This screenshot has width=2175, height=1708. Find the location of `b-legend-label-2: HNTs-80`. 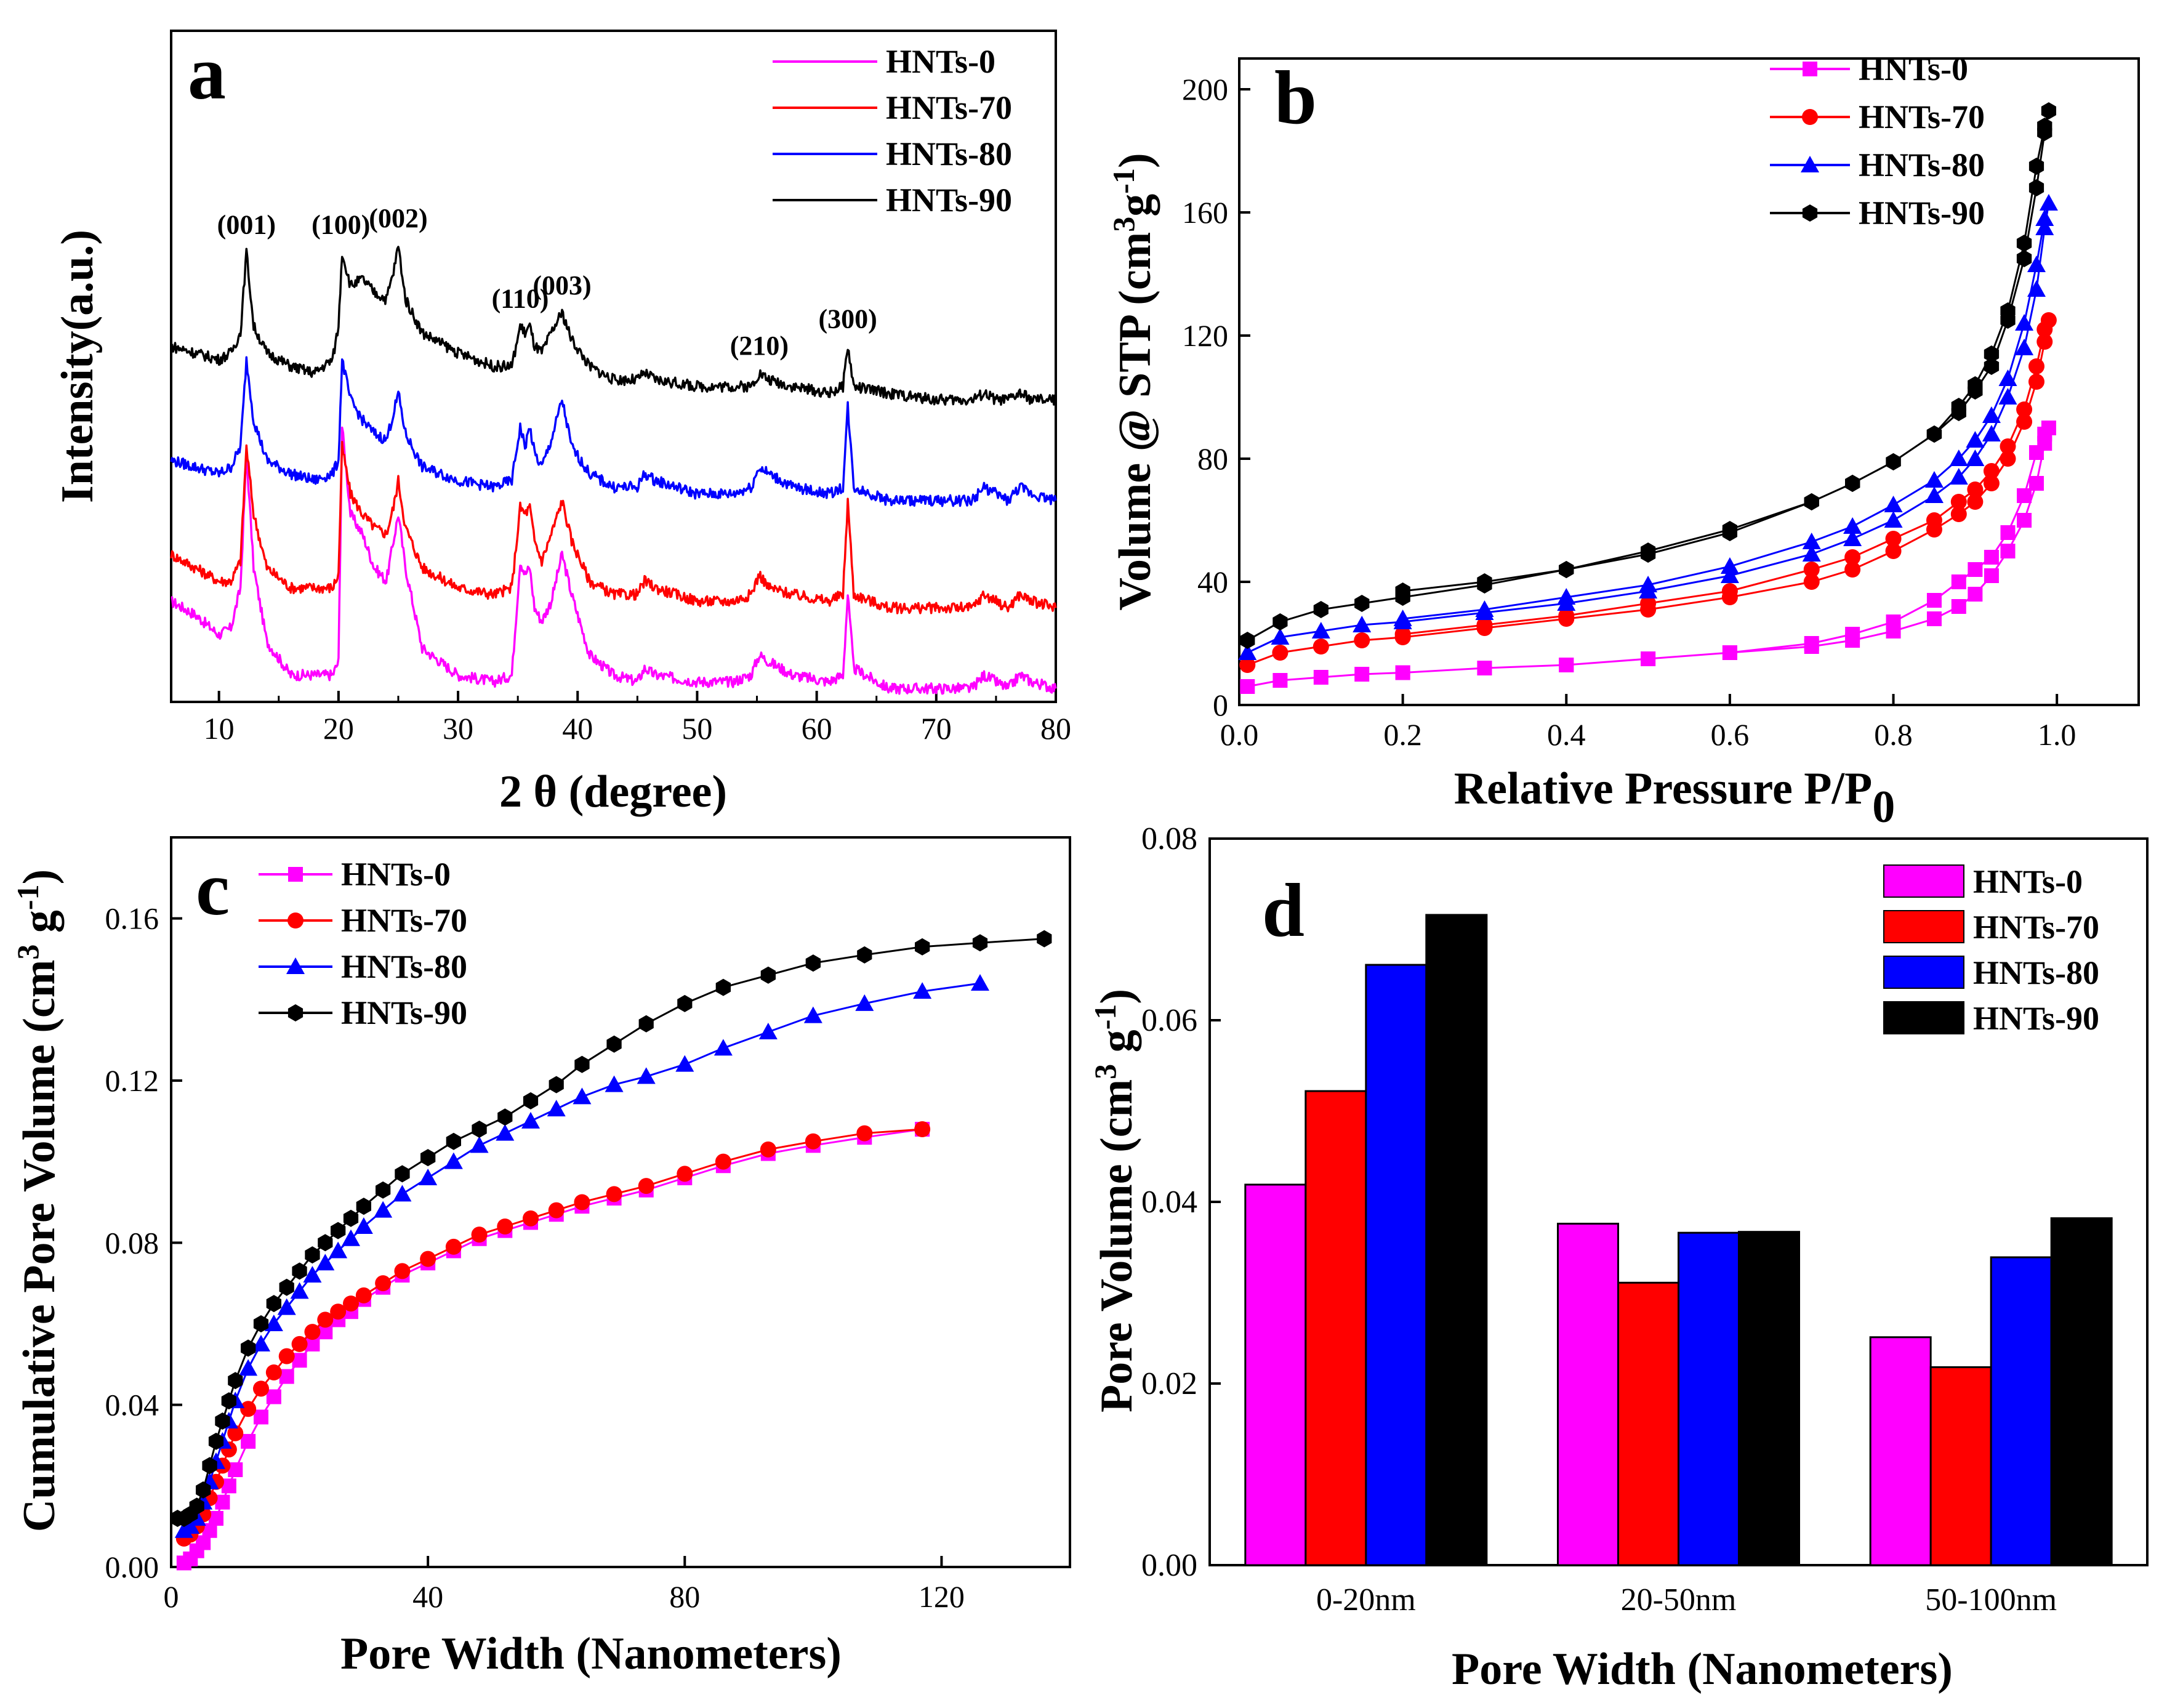

b-legend-label-2: HNTs-80 is located at coordinates (1922, 165).